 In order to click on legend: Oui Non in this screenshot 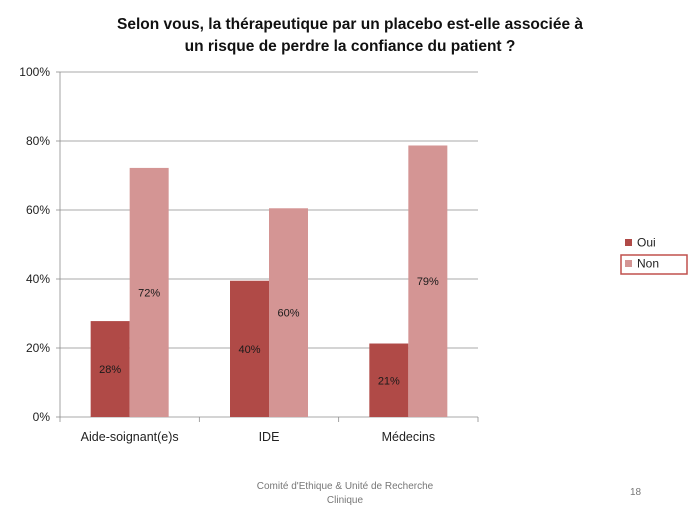, I will do `click(654, 255)`.